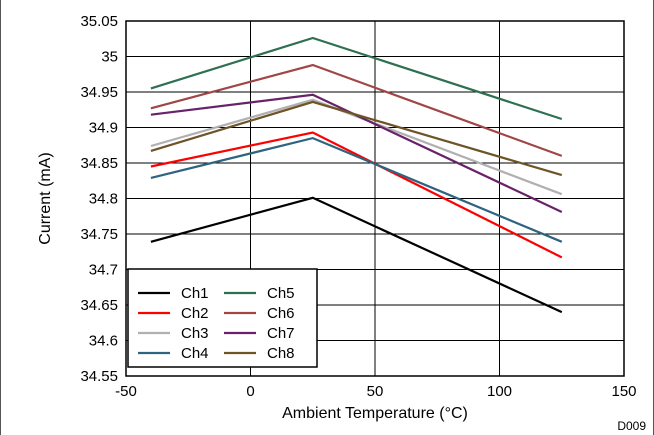 Image resolution: width=654 pixels, height=435 pixels. I want to click on y-tick-label: 34.75, so click(99, 234).